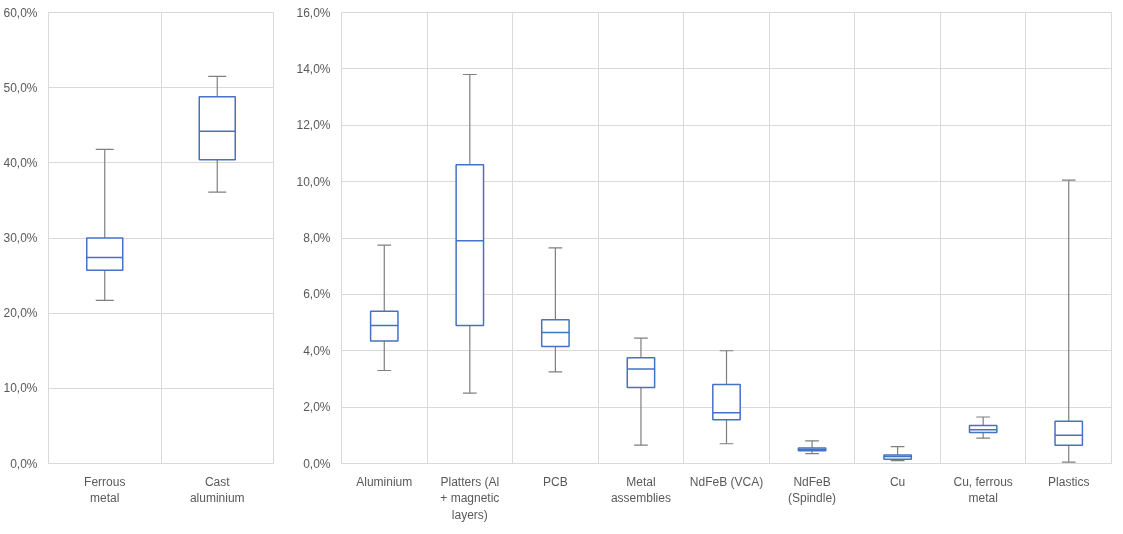 This screenshot has height=534, width=1123. I want to click on x-tick-label: Cast aluminium, so click(217, 490).